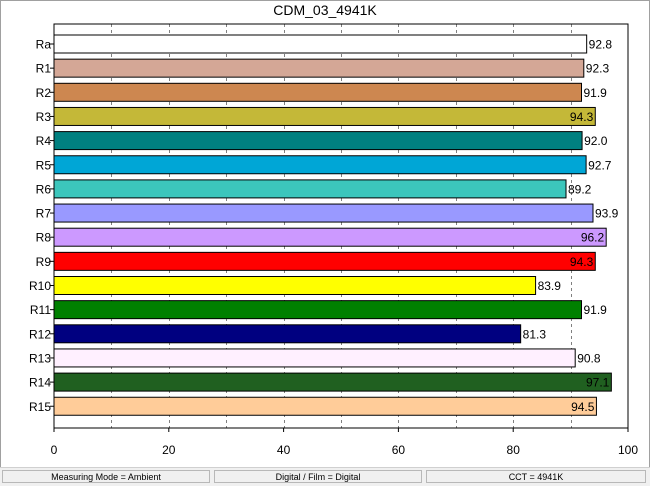 Image resolution: width=650 pixels, height=486 pixels. Describe the element at coordinates (169, 450) in the screenshot. I see `x-tick-label: 20` at that location.